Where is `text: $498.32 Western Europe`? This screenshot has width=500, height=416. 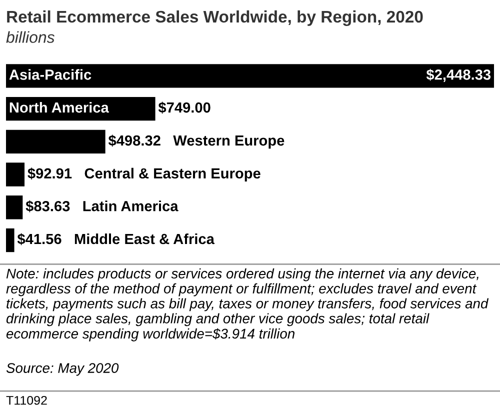 text: $498.32 Western Europe is located at coordinates (196, 141).